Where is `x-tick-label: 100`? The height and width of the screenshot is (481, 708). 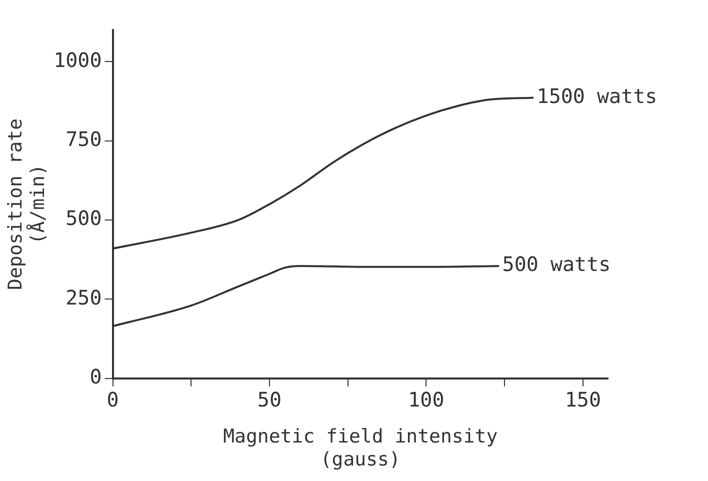
x-tick-label: 100 is located at coordinates (426, 400).